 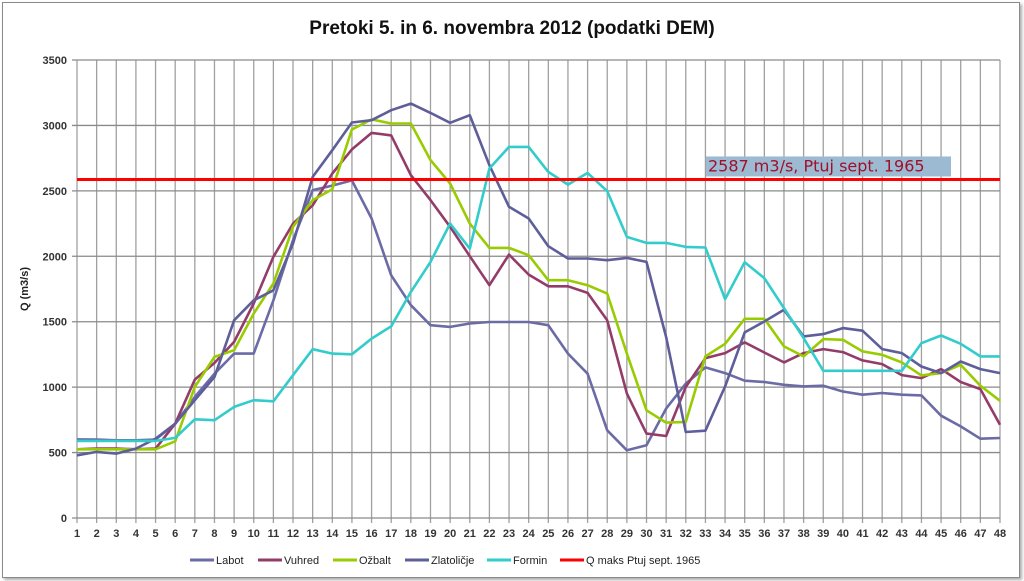 I want to click on x-tick-label: 18, so click(x=411, y=534).